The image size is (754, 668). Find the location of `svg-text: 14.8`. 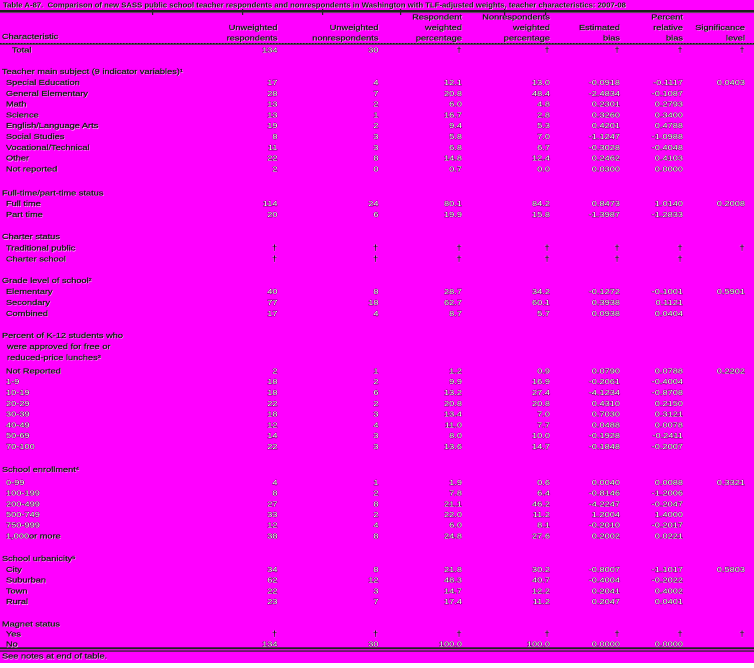

svg-text: 14.8 is located at coordinates (453, 157).